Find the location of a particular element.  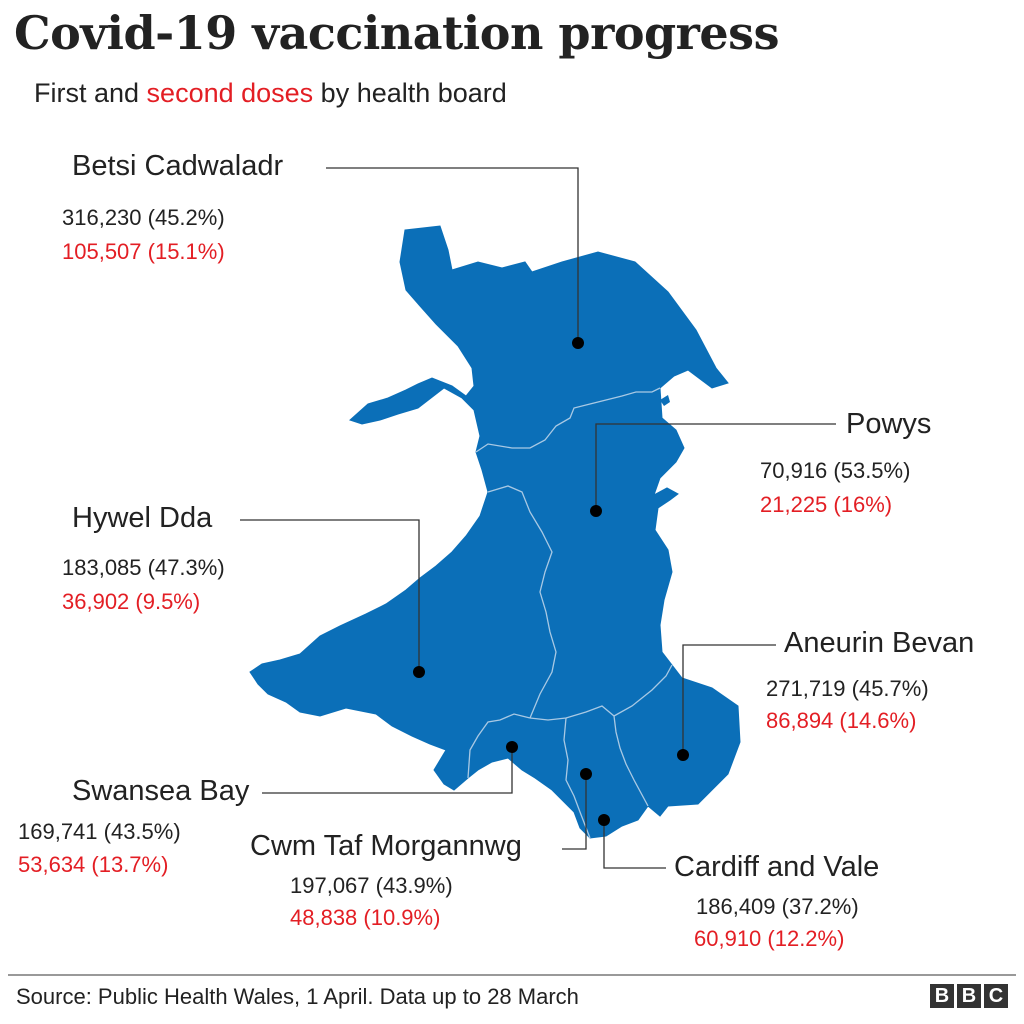

board-boundaries is located at coordinates (570, 613).